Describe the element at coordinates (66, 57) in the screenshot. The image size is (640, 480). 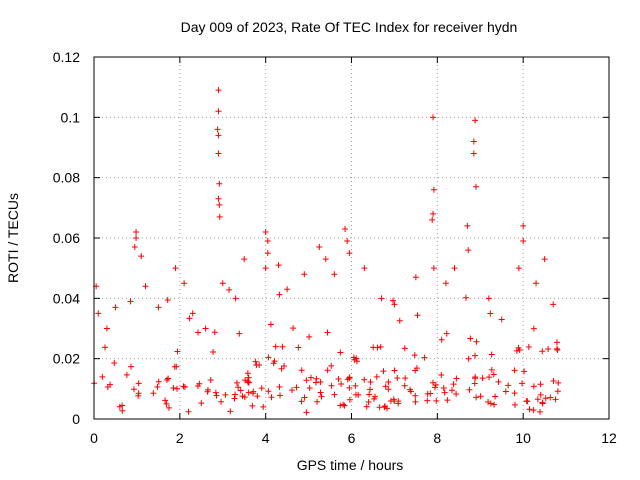
I see `y-tick-label: 0.12` at that location.